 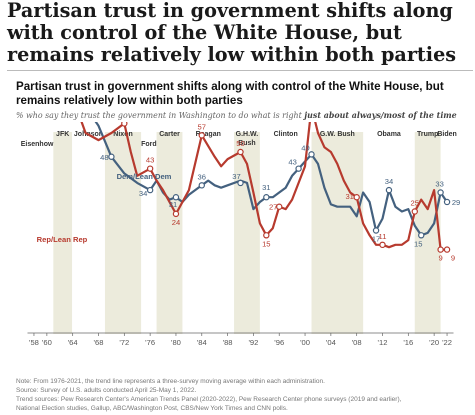 I want to click on x-tick-label: '88, so click(x=228, y=342).